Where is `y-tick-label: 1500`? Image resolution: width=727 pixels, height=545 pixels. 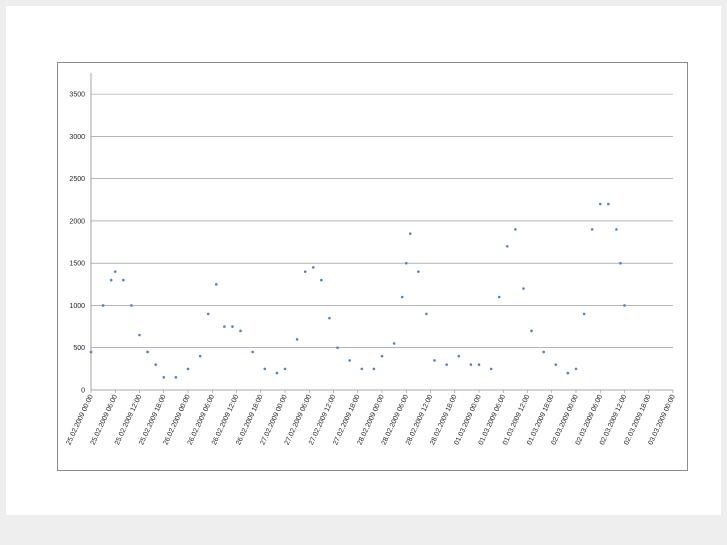
y-tick-label: 1500 is located at coordinates (77, 264).